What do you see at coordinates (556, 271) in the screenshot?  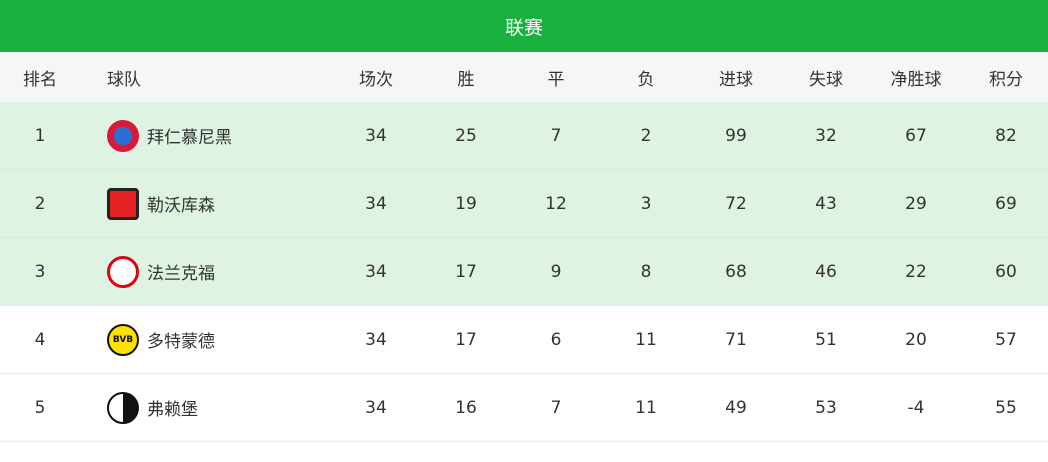 I see `draws-cell: 9` at bounding box center [556, 271].